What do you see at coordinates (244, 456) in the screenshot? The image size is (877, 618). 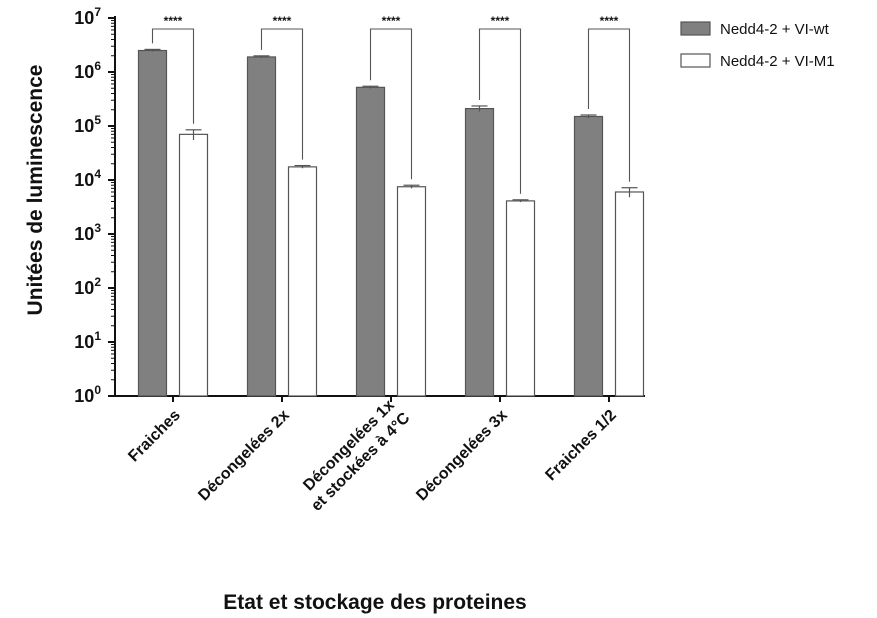 I see `x-tick-label: Décongelées 2x` at bounding box center [244, 456].